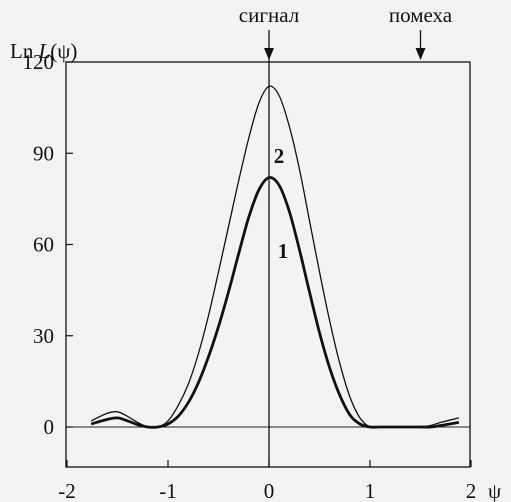 The width and height of the screenshot is (511, 502). What do you see at coordinates (269, 15) in the screenshot?
I see `annotation-signal-label: сигнал` at bounding box center [269, 15].